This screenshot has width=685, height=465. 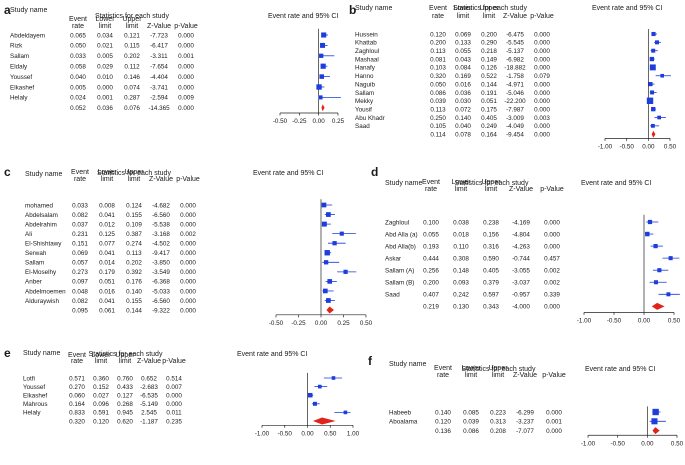 I want to click on study-name: Abdeldayem, so click(x=27, y=35).